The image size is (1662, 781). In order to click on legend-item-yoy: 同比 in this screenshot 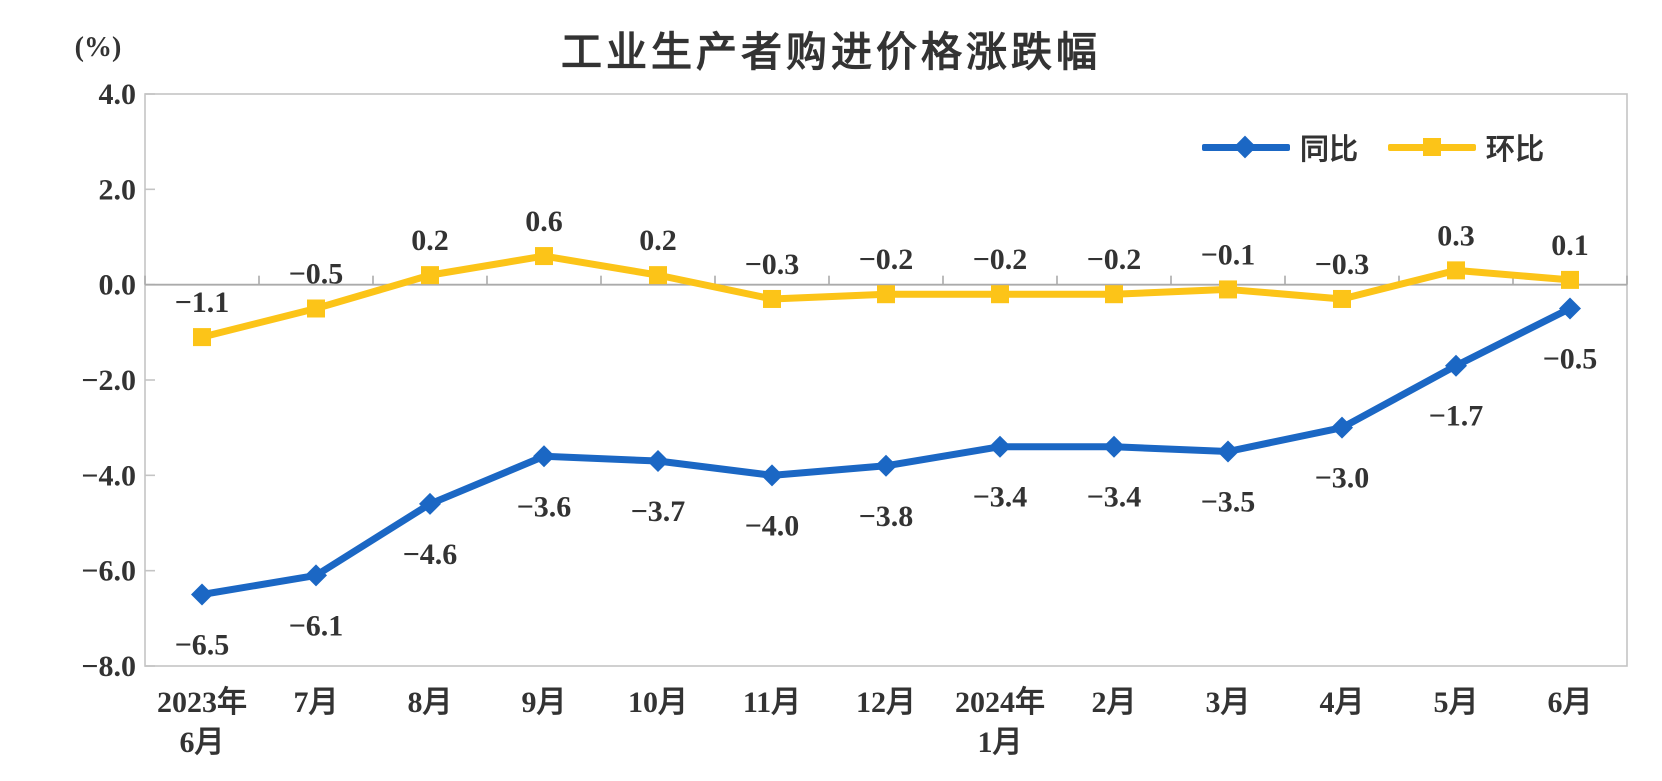, I will do `click(1280, 147)`.